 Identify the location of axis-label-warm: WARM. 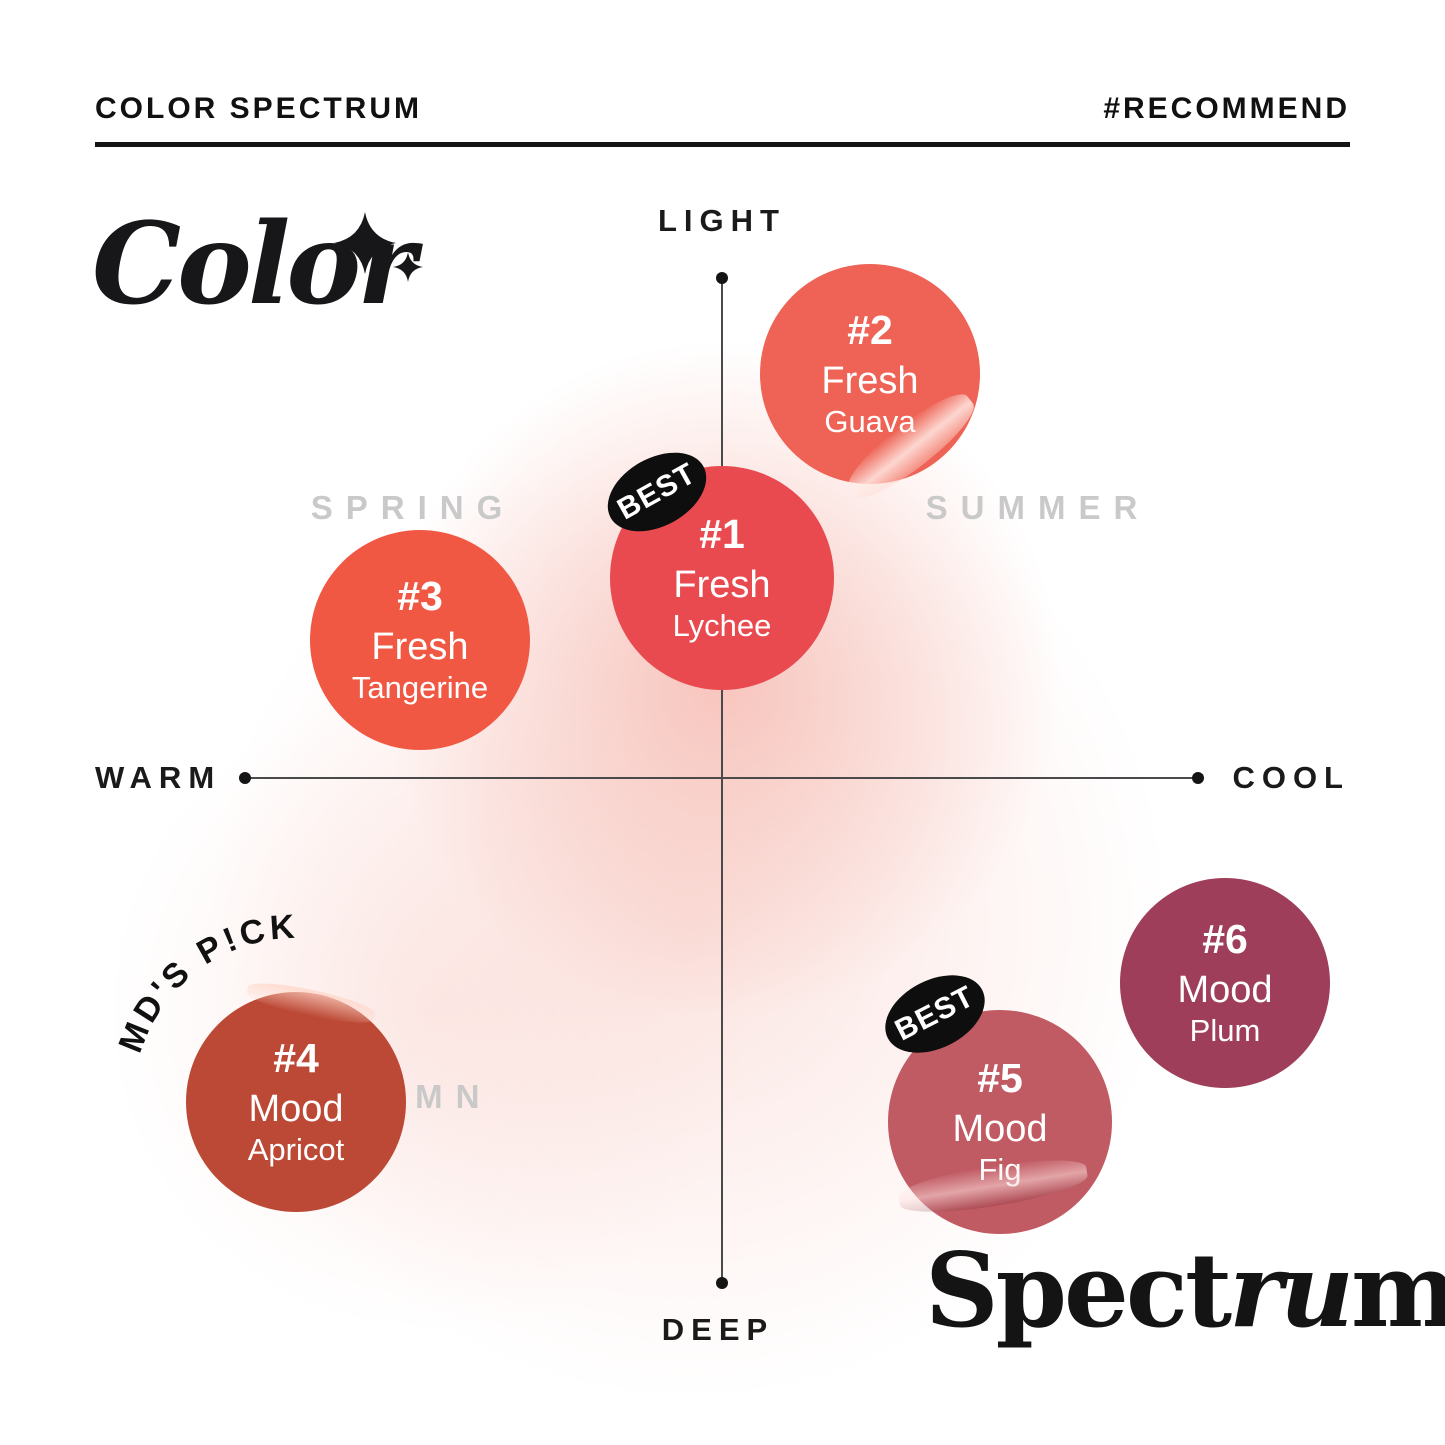
(158, 777).